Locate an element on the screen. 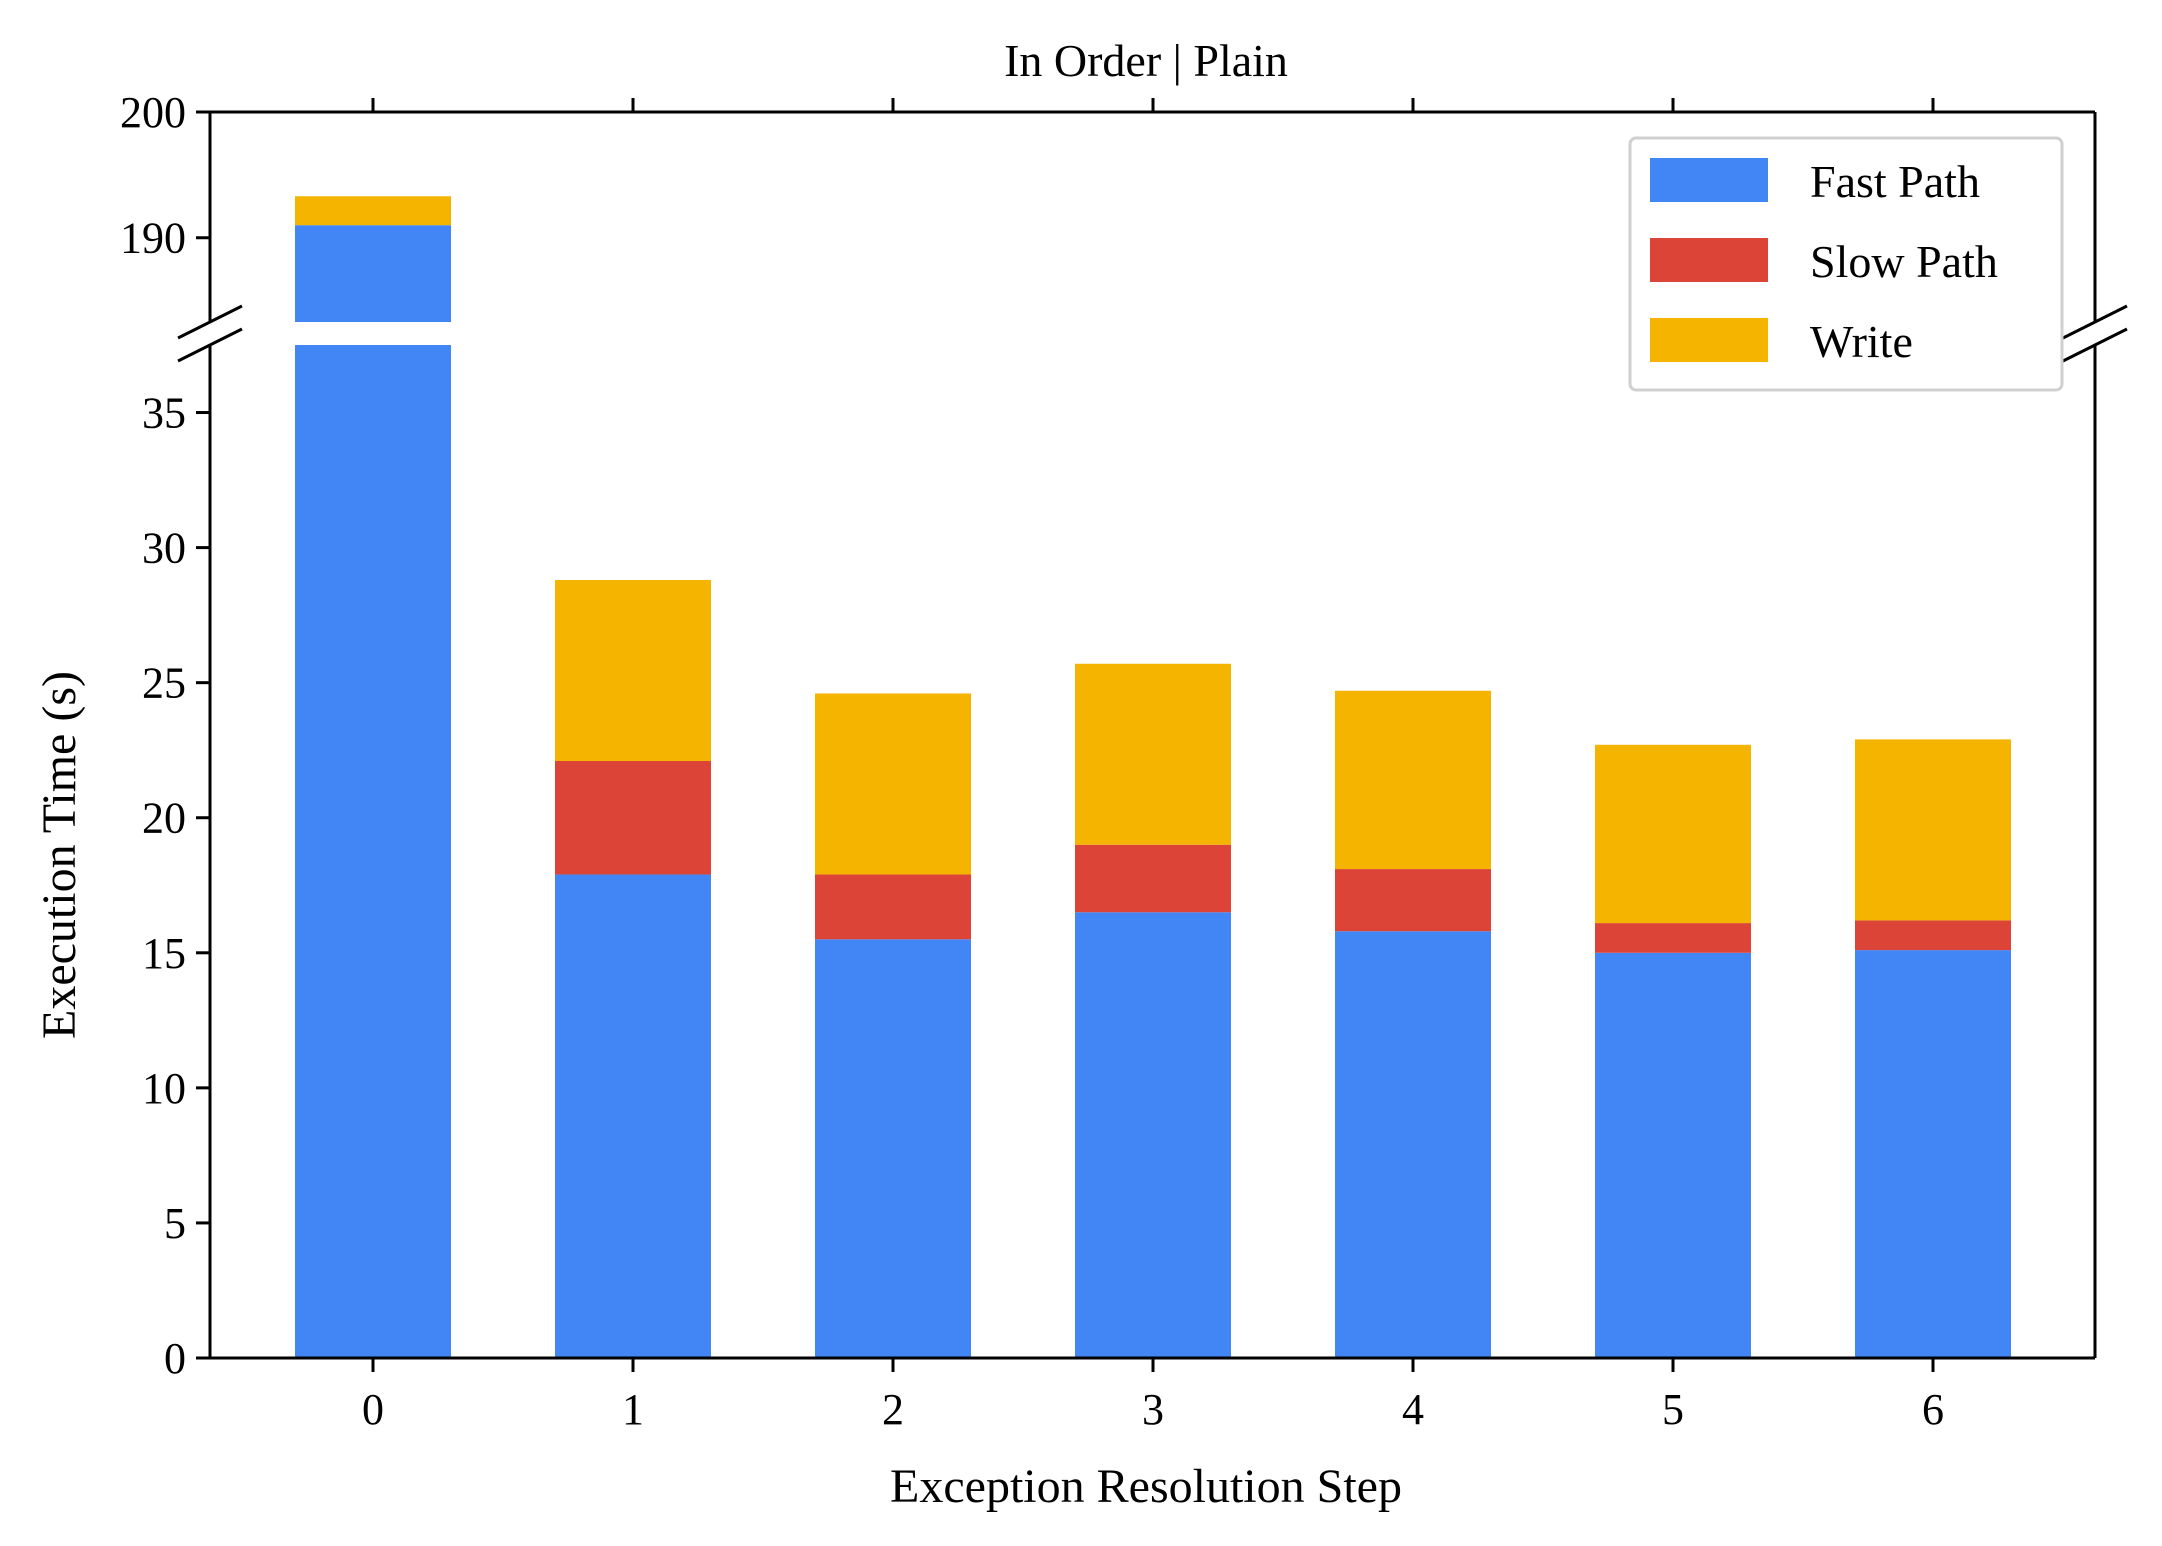 This screenshot has width=2162, height=1546. x-tick-label: 5 is located at coordinates (1673, 1409).